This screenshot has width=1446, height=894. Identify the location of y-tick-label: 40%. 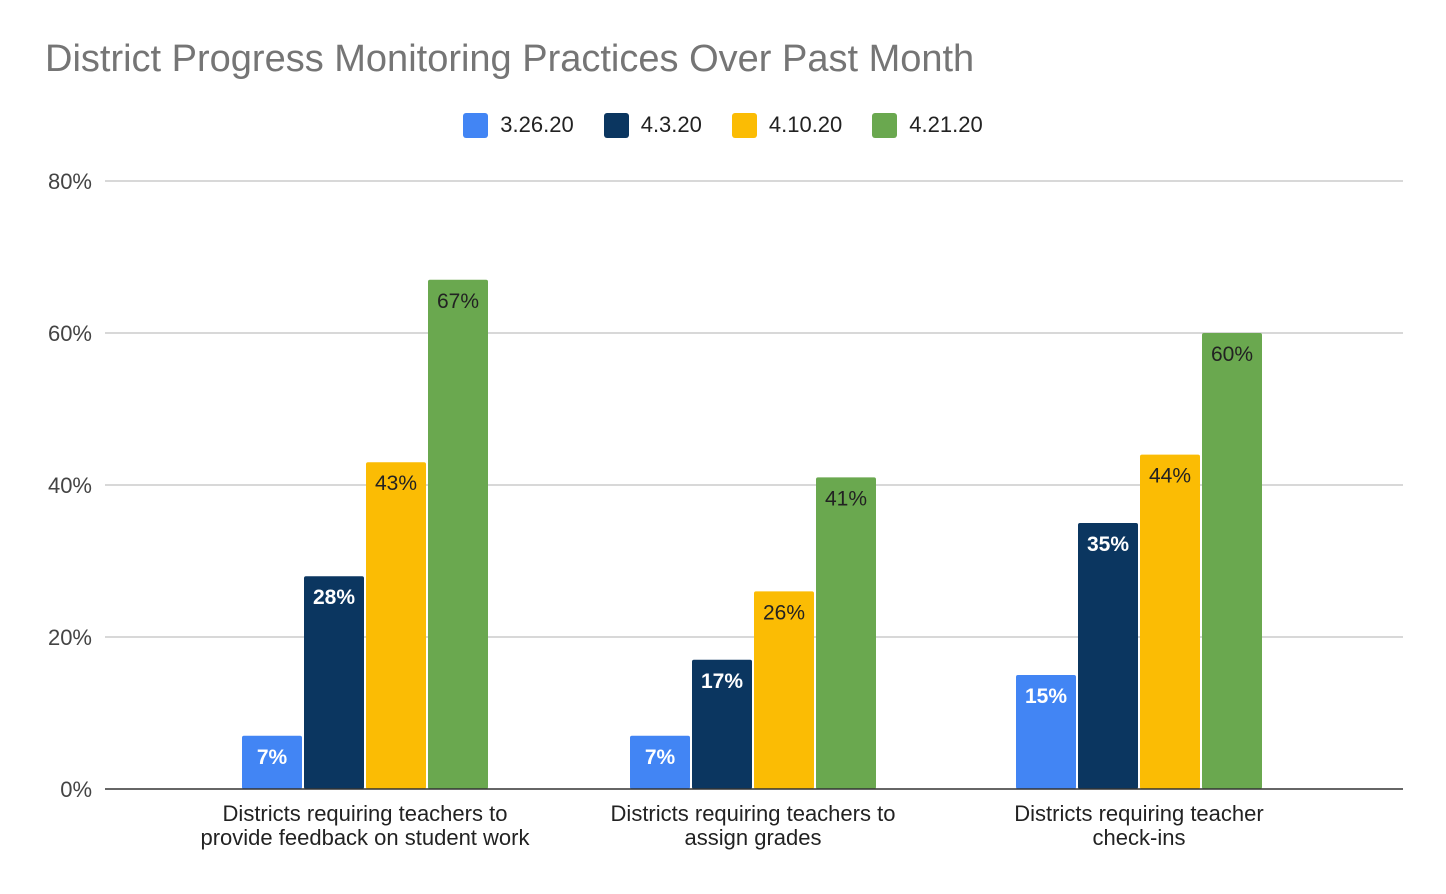
(70, 485).